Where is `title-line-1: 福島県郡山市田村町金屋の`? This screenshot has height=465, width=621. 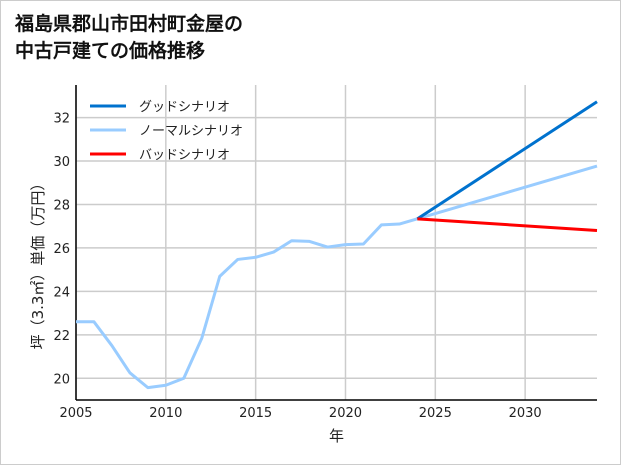 title-line-1: 福島県郡山市田村町金屋の is located at coordinates (129, 24).